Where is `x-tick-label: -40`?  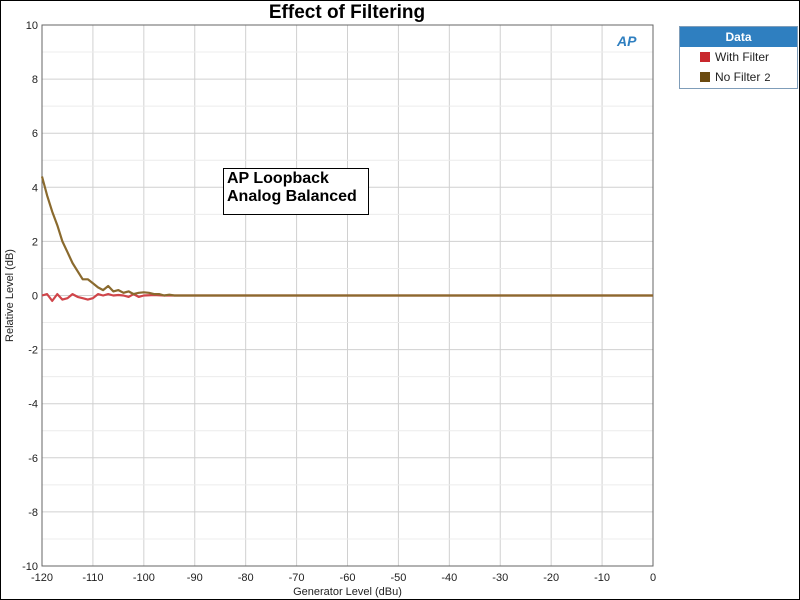 x-tick-label: -40 is located at coordinates (449, 578).